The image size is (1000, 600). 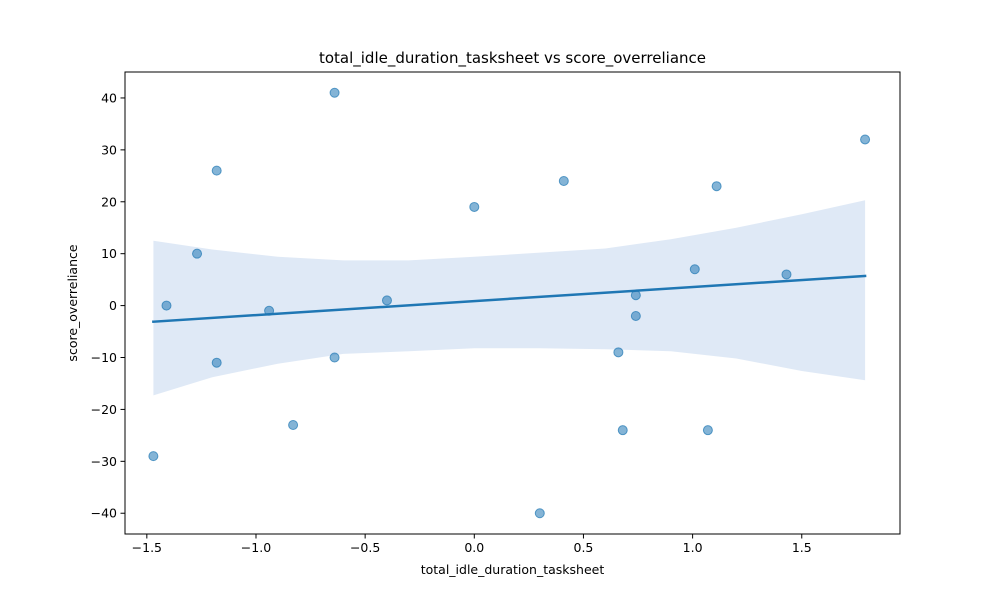 I want to click on y-axis-label: score_overreliance, so click(x=72, y=302).